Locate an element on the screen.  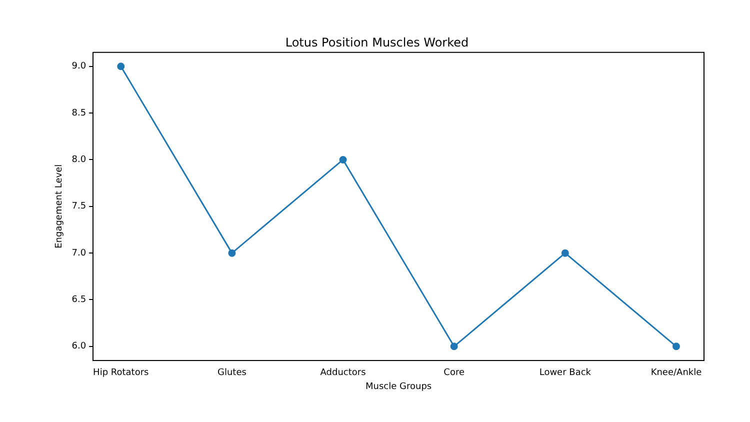
y-tick-label: 8.5 is located at coordinates (79, 113).